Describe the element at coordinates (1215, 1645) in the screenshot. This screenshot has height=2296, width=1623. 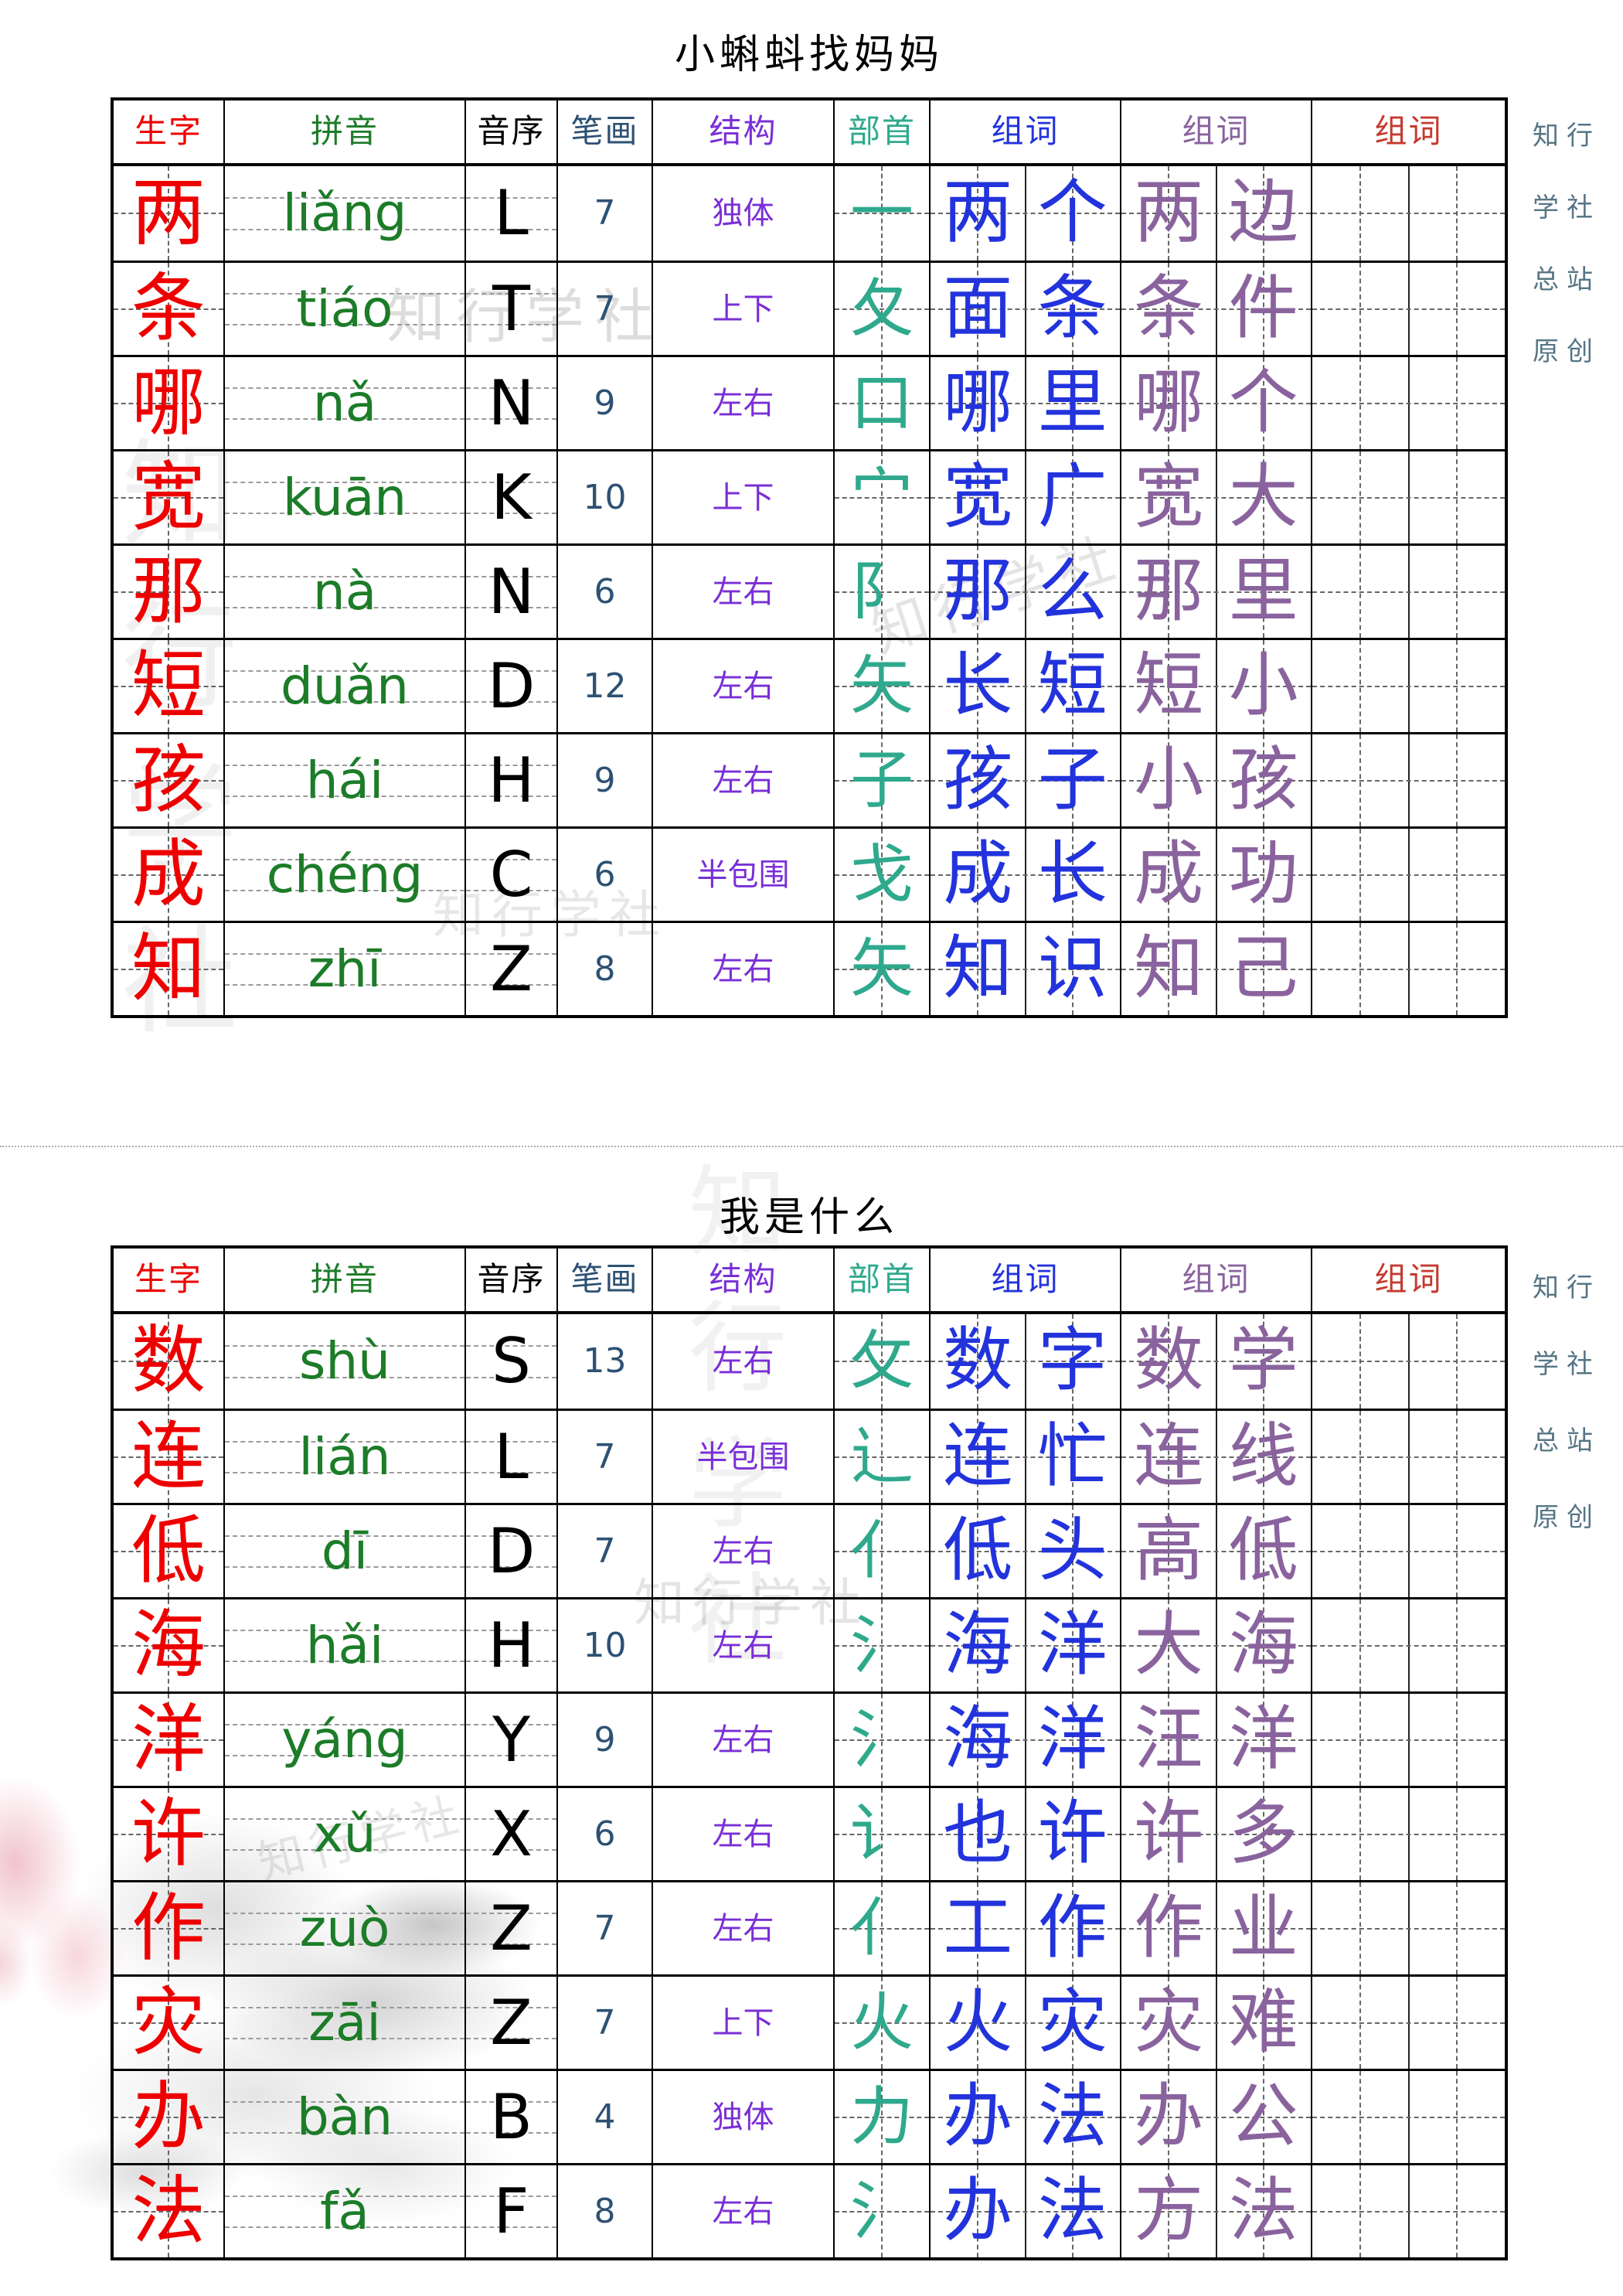
I see `word2-cell: 大海` at that location.